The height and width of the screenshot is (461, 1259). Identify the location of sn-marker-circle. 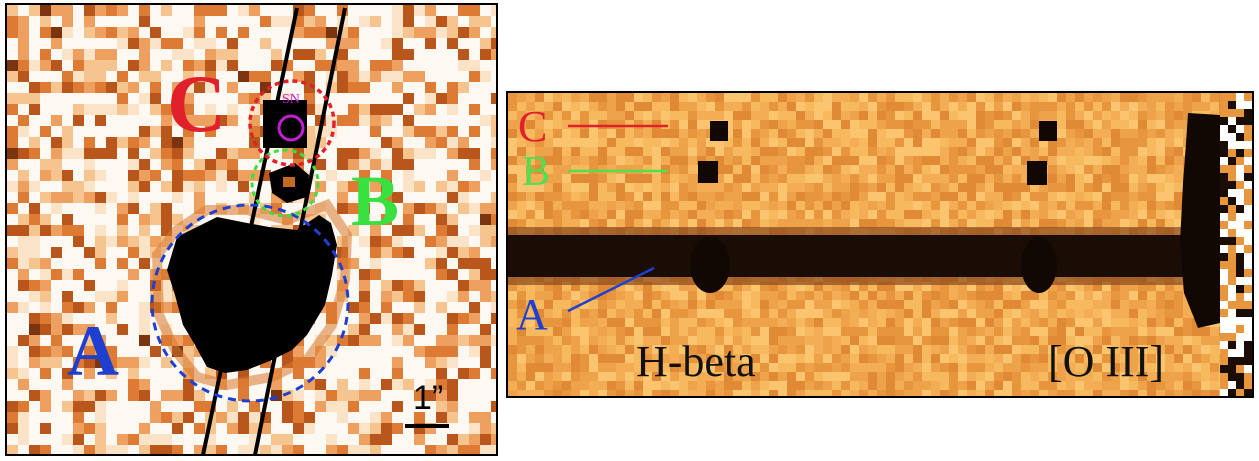
(291, 128).